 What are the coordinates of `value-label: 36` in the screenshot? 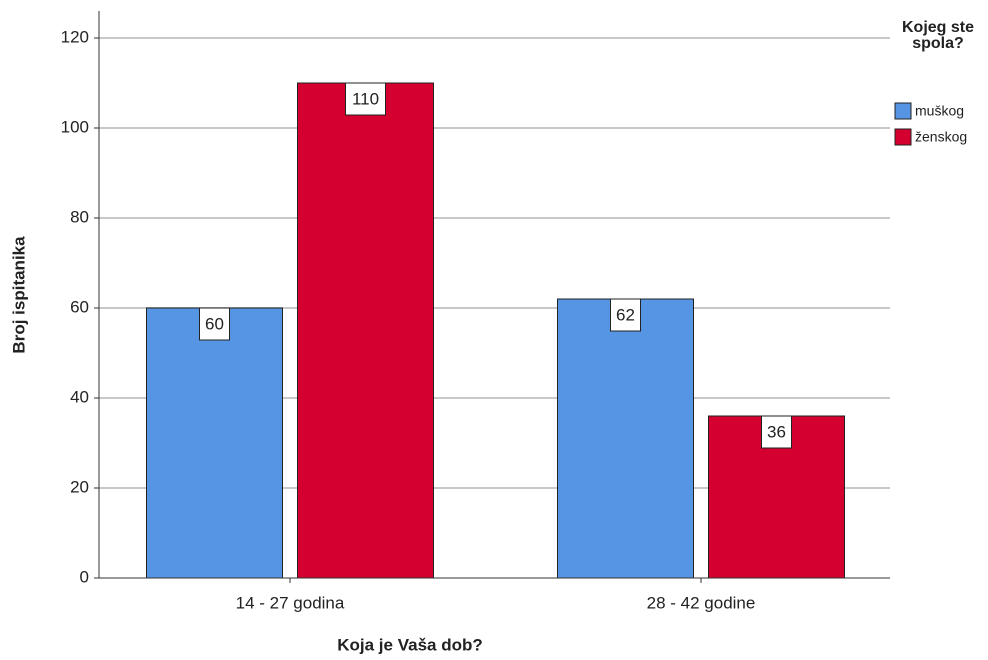 It's located at (776, 431).